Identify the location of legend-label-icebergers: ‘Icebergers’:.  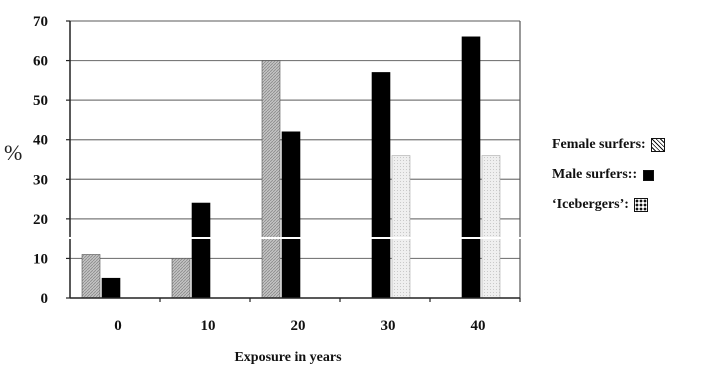
(590, 204).